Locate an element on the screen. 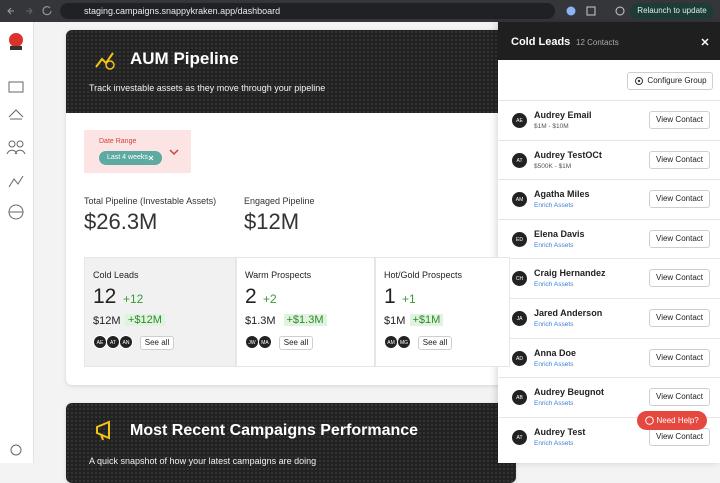 The image size is (720, 483). stat-value: $12M is located at coordinates (272, 221).